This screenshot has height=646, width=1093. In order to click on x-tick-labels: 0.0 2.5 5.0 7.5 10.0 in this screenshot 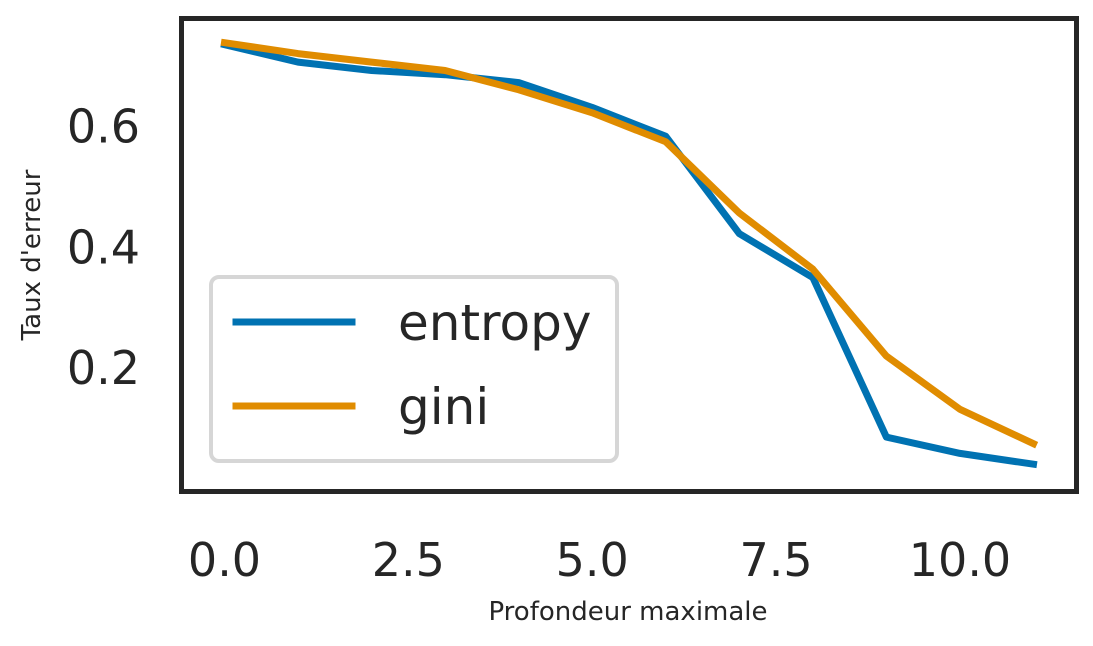, I will do `click(599, 560)`.